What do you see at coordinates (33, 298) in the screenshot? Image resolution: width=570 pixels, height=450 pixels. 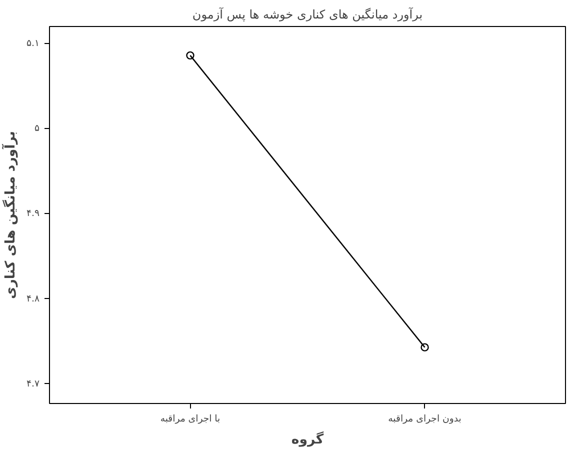 I see `y-tick-label: ۴.۸` at bounding box center [33, 298].